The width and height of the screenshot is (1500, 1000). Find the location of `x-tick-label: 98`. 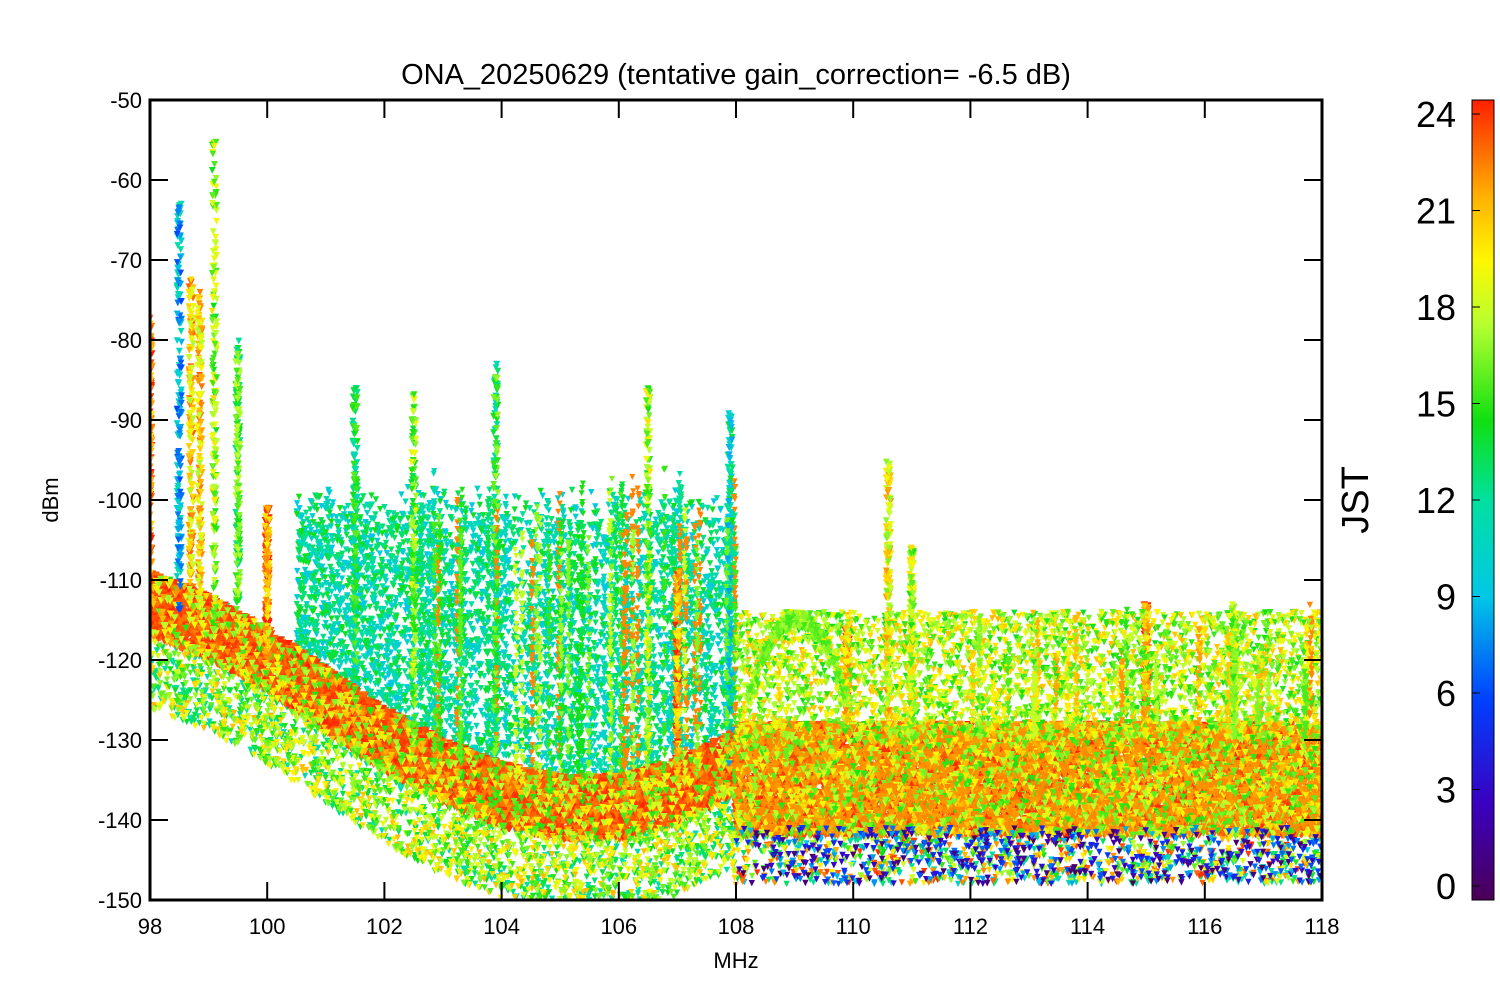

x-tick-label: 98 is located at coordinates (150, 926).